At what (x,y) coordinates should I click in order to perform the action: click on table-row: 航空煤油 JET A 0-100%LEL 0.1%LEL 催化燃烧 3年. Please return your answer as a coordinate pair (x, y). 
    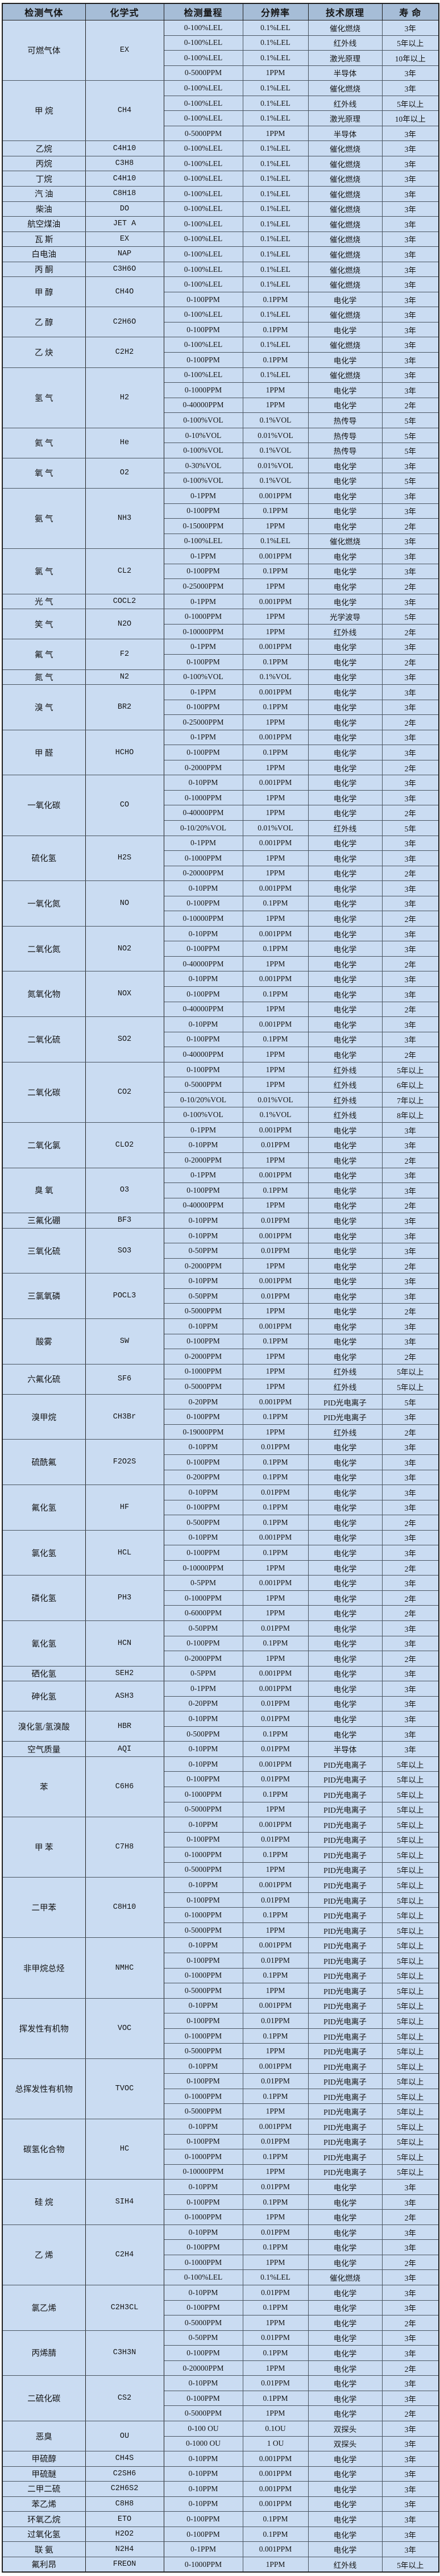
    Looking at the image, I should click on (220, 224).